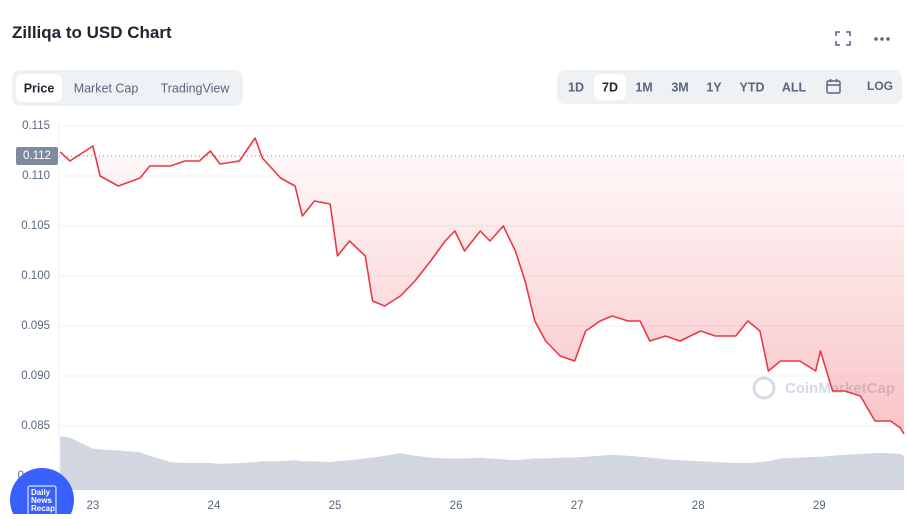 This screenshot has width=908, height=519. Describe the element at coordinates (92, 506) in the screenshot. I see `x-tick-label: 23` at that location.